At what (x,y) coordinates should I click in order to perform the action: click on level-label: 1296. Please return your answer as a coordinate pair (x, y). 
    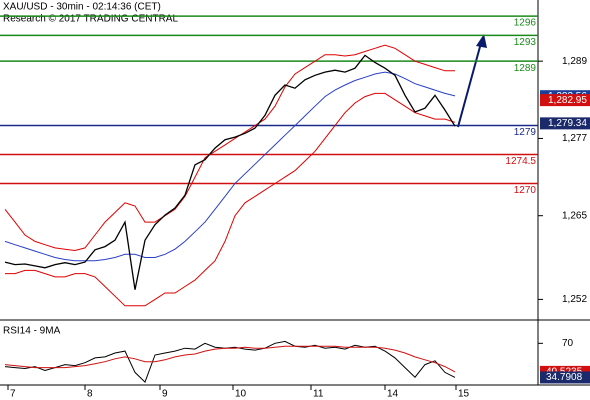
    Looking at the image, I should click on (525, 23).